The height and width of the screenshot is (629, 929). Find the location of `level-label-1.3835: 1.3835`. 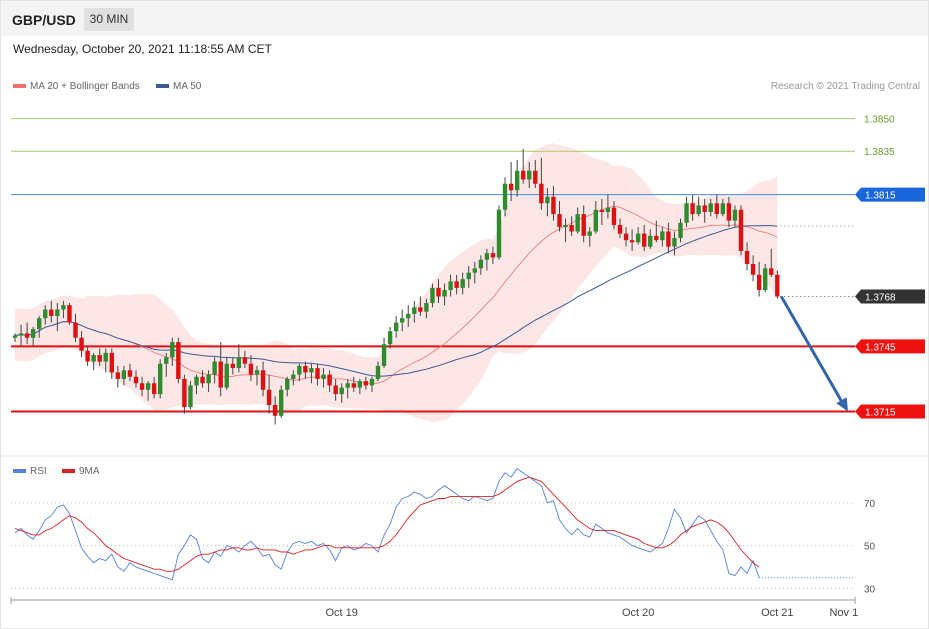

level-label-1.3835: 1.3835 is located at coordinates (879, 152).